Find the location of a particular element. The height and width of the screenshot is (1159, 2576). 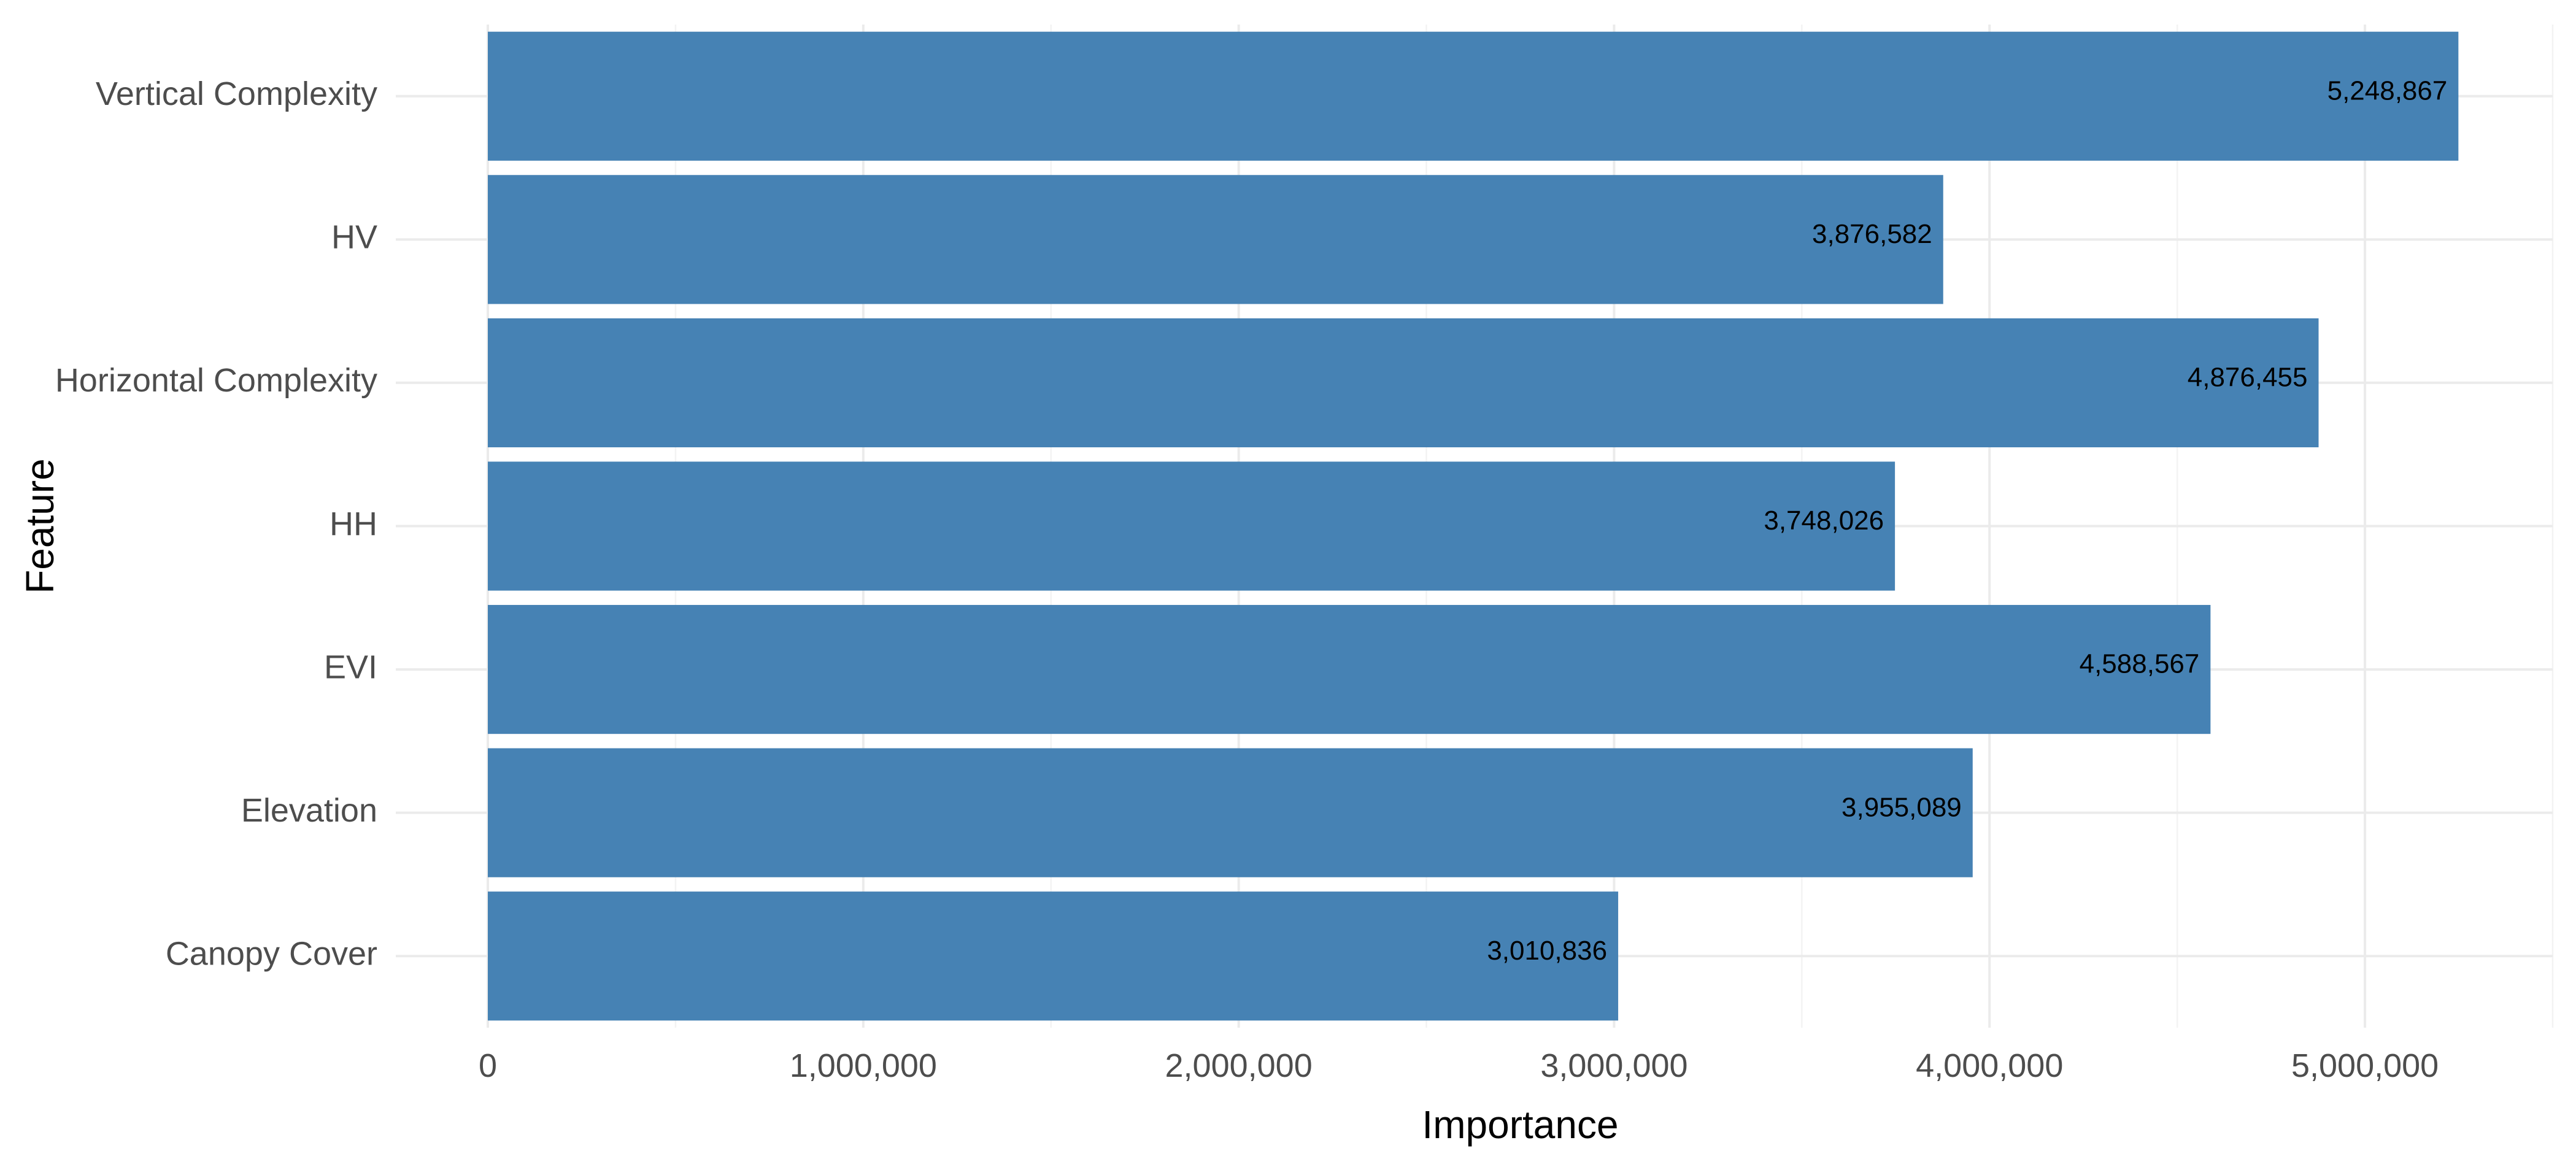

x-tick-label: 3,000,000 is located at coordinates (1613, 1065).